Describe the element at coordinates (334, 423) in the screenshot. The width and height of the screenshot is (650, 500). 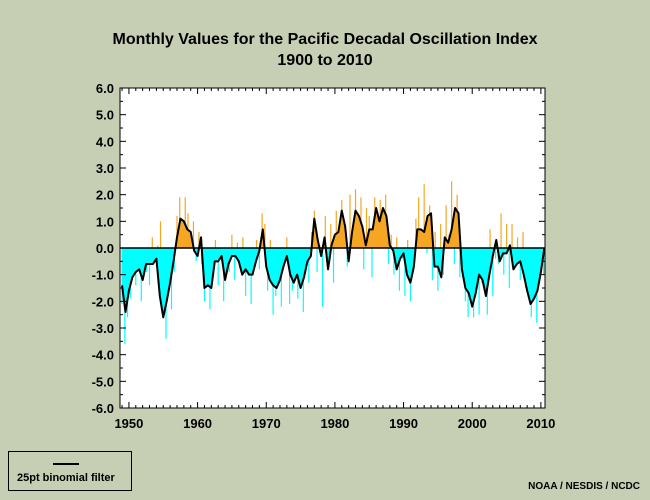
I see `x-tick-label: 1980` at that location.